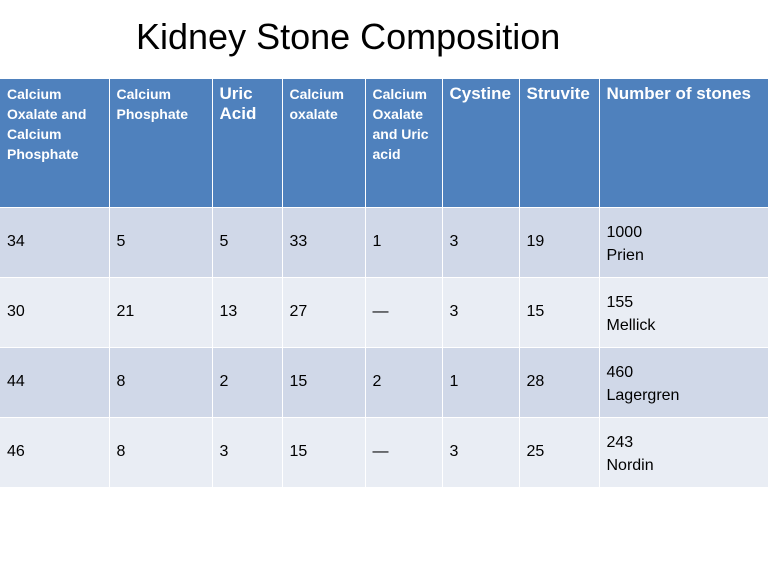 This screenshot has width=768, height=576. I want to click on stone-count: 243, so click(620, 442).